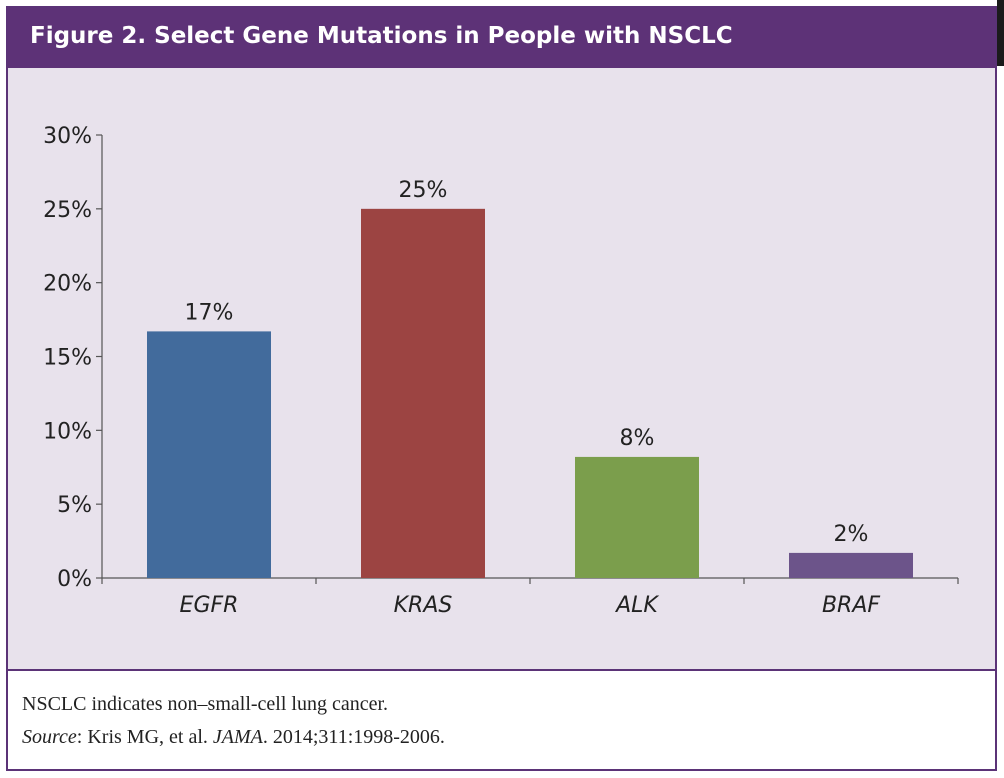  I want to click on bar-braf, so click(851, 565).